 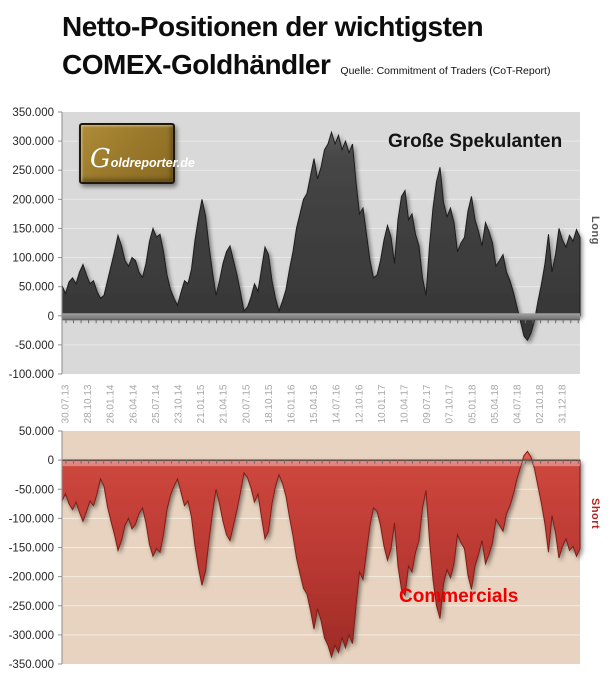 What do you see at coordinates (321, 316) in the screenshot?
I see `zero-axis-band` at bounding box center [321, 316].